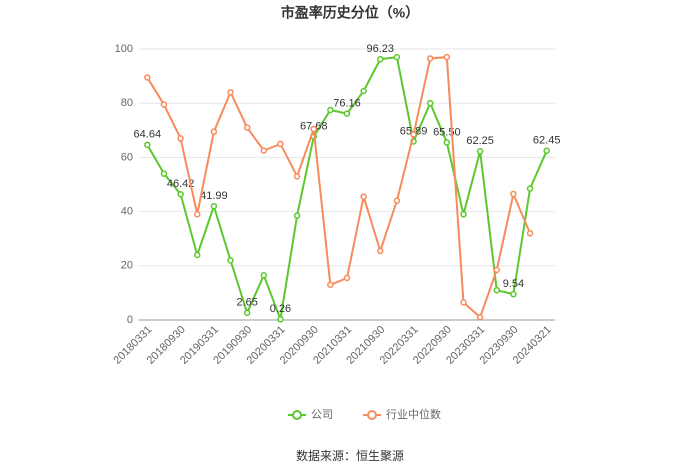 The width and height of the screenshot is (700, 473). Describe the element at coordinates (130, 320) in the screenshot. I see `y-tick-label: 0` at that location.